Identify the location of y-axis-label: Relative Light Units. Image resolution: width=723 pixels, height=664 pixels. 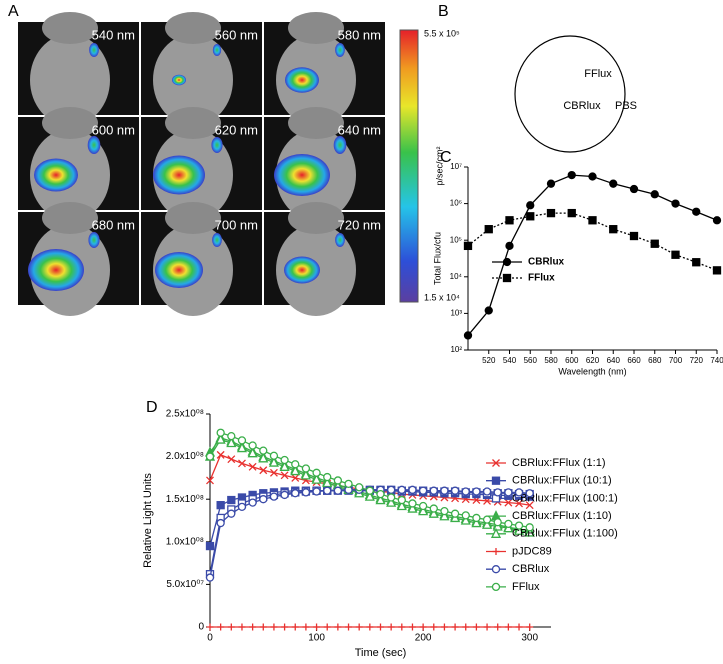
(148, 520).